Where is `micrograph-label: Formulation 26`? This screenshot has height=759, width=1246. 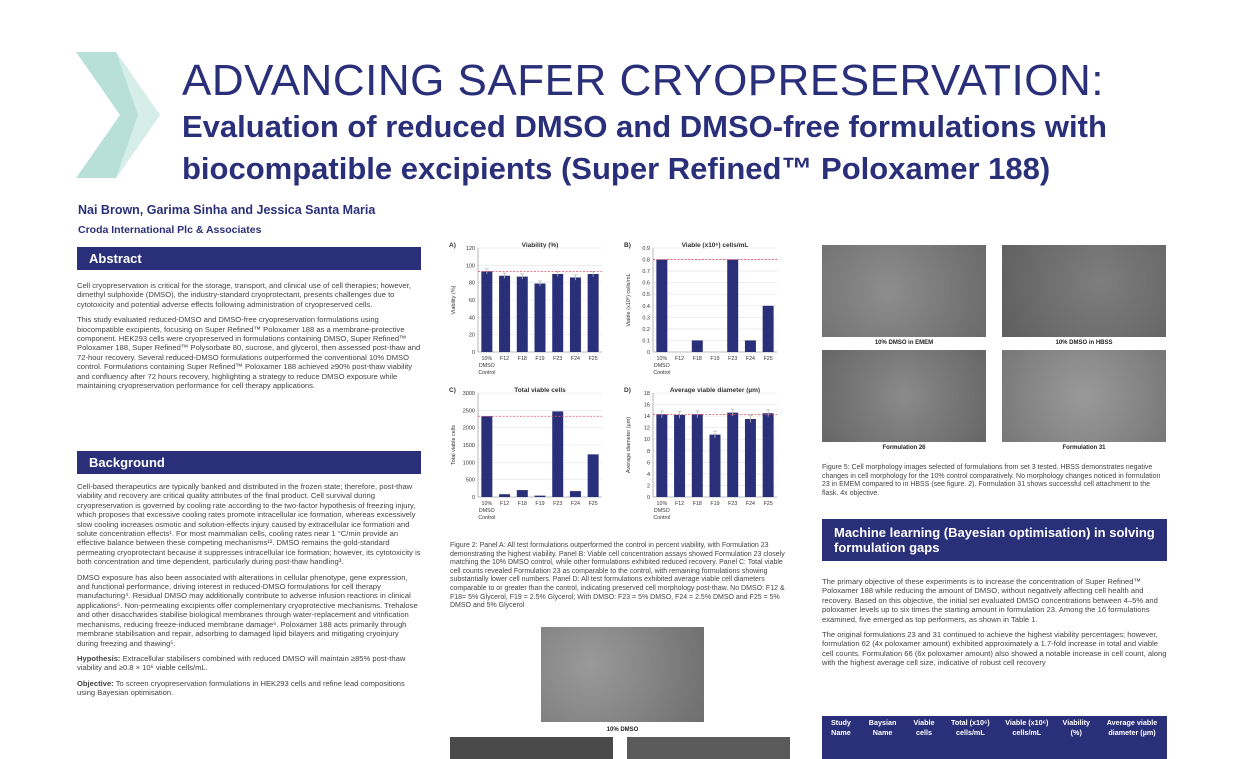
micrograph-label: Formulation 26 is located at coordinates (904, 448).